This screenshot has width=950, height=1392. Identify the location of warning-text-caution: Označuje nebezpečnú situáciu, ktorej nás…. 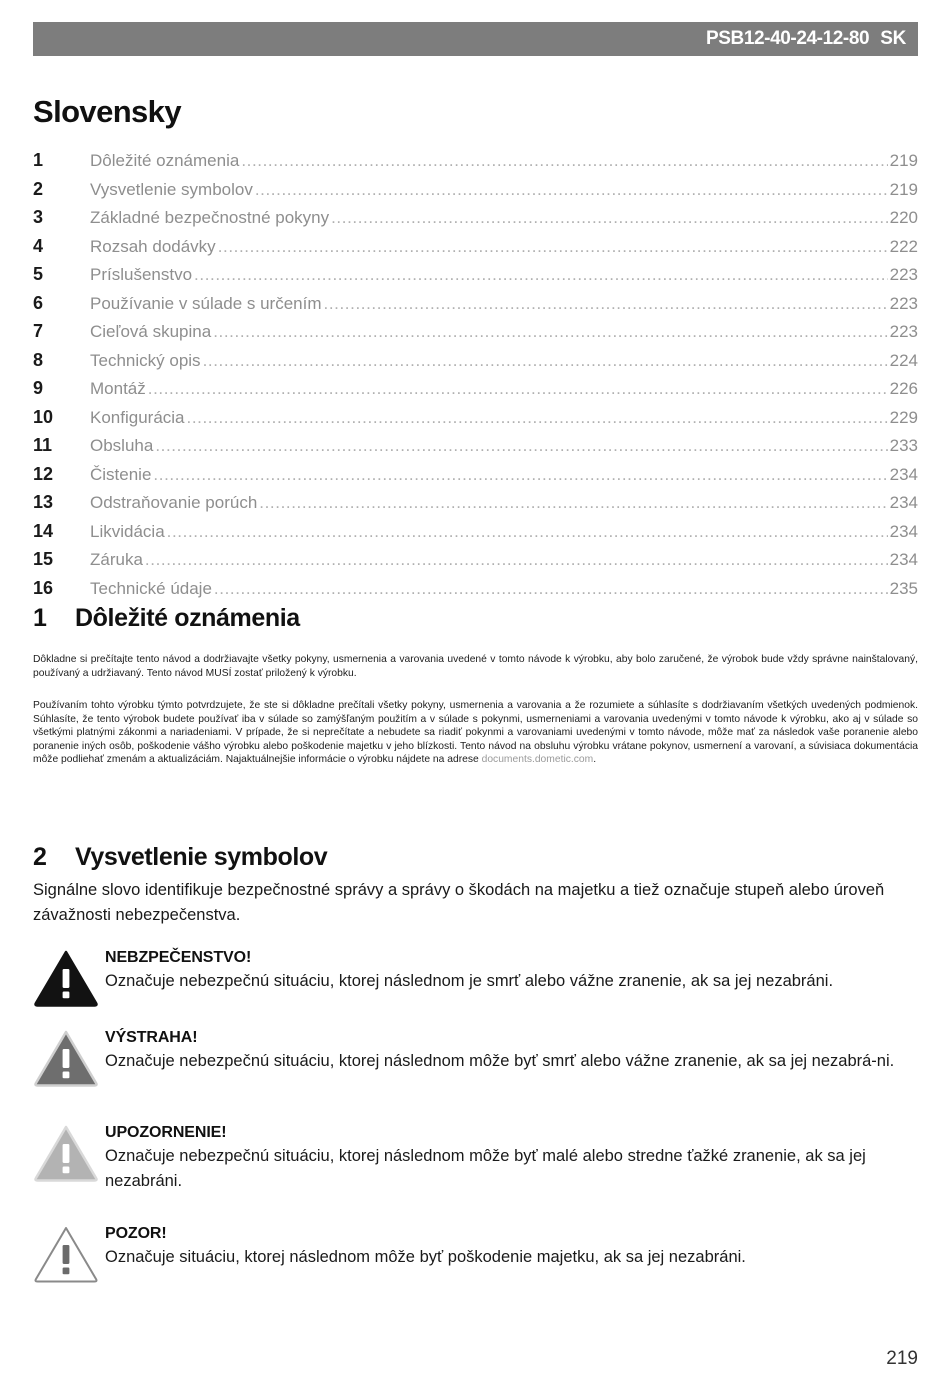
(485, 1168).